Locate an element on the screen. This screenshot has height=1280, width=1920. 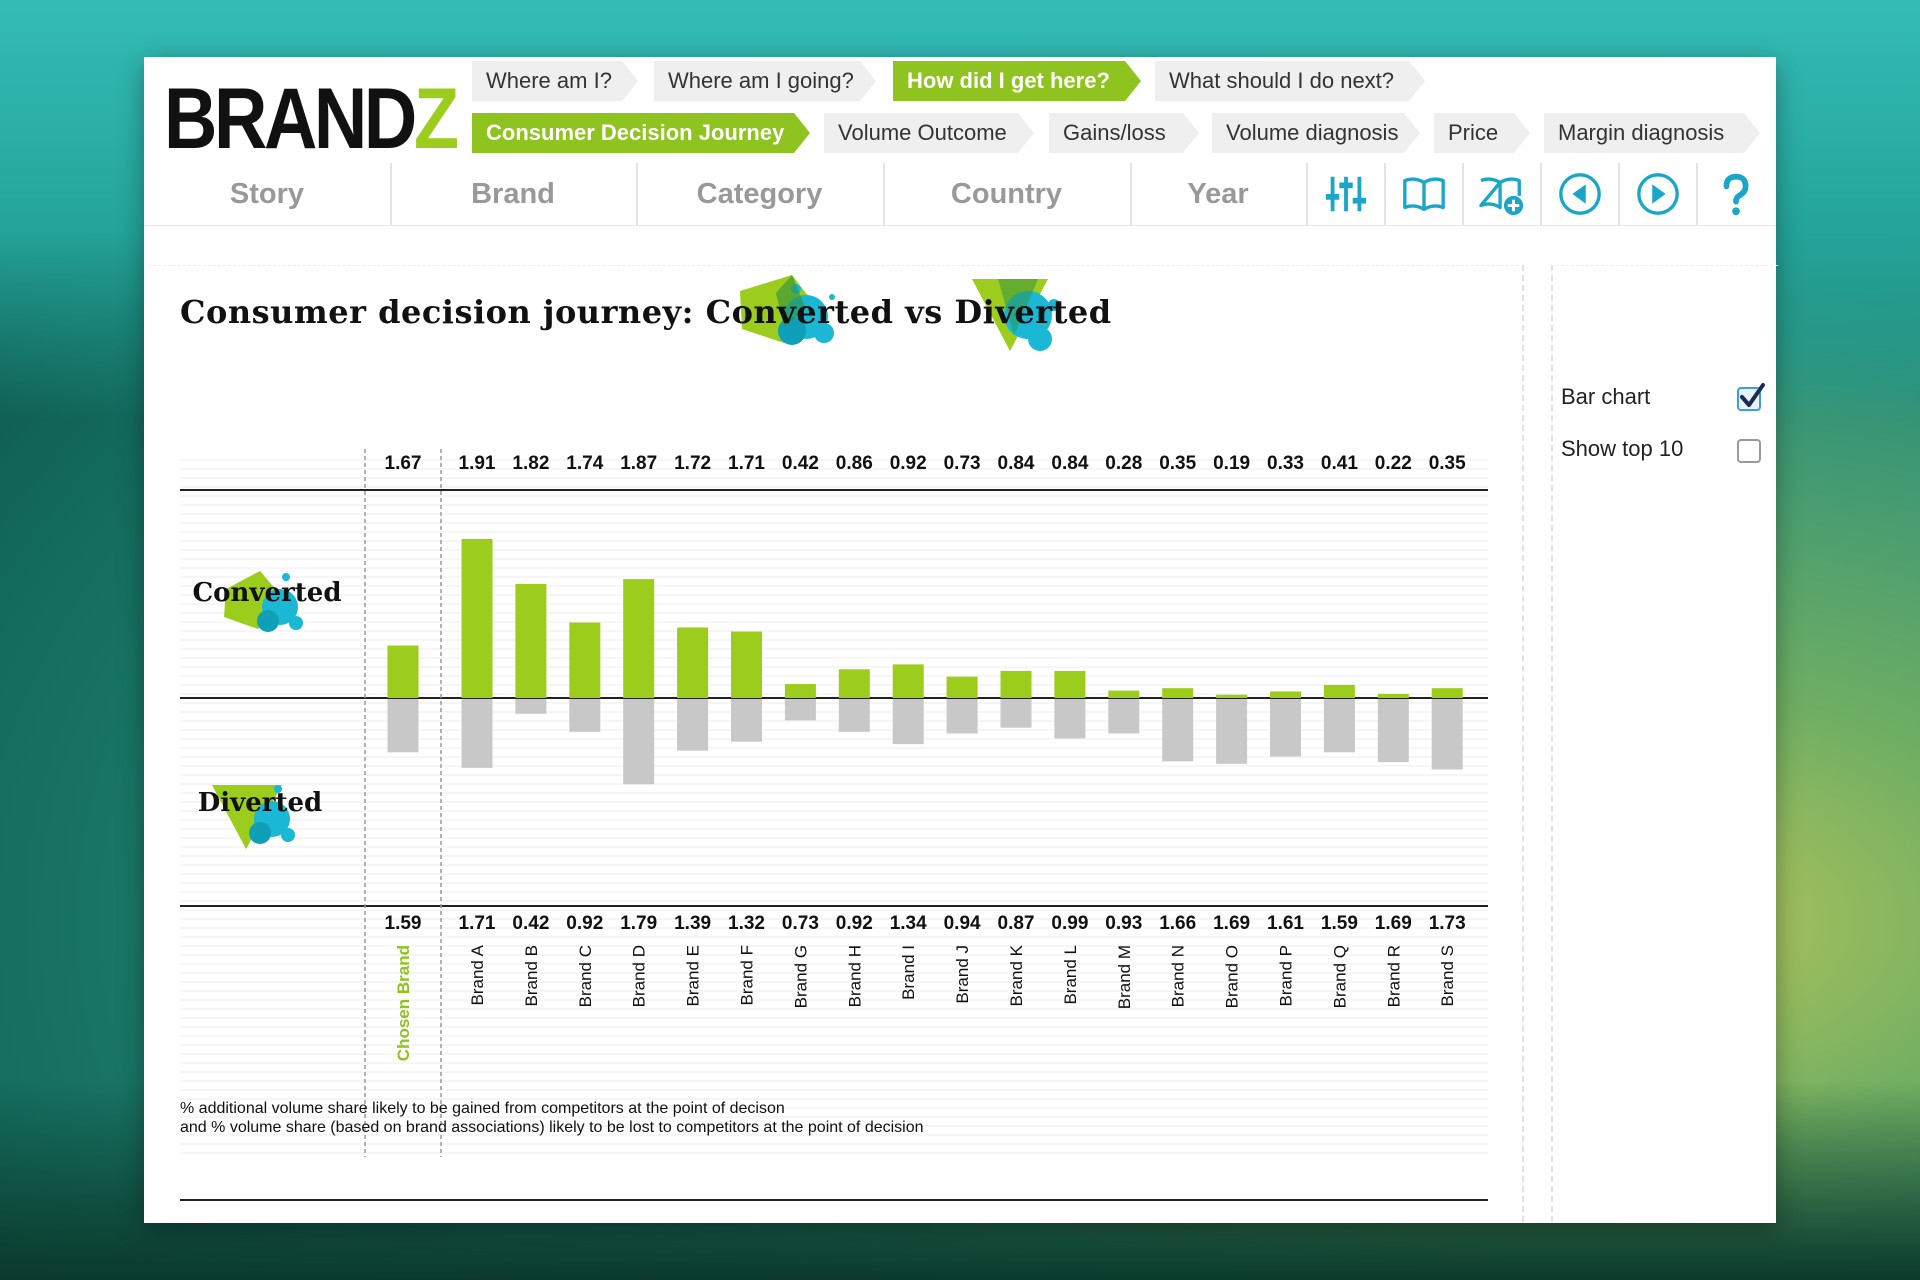
category-label: Brand P is located at coordinates (1286, 975).